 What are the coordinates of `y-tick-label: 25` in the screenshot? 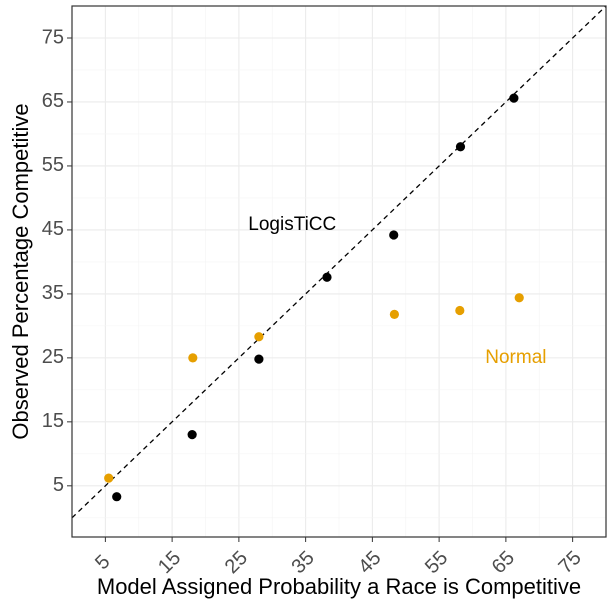 It's located at (53, 357).